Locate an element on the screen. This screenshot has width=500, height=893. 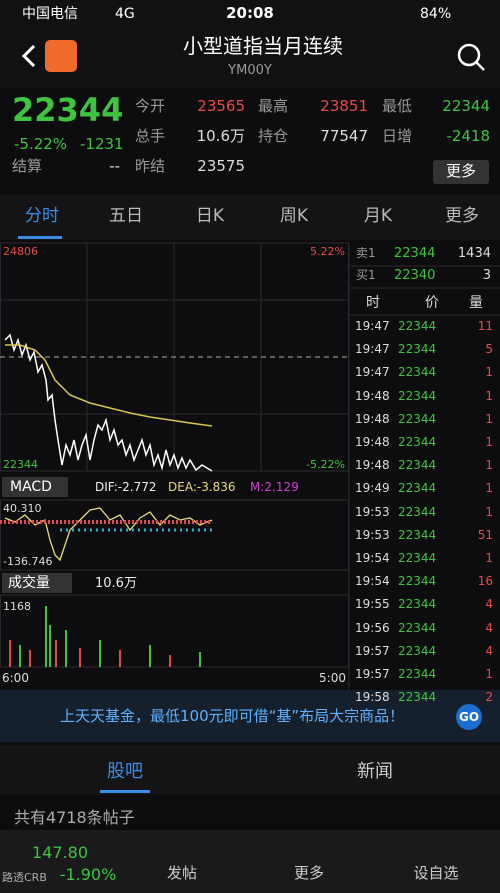
macd-label: MACD is located at coordinates (31, 487).